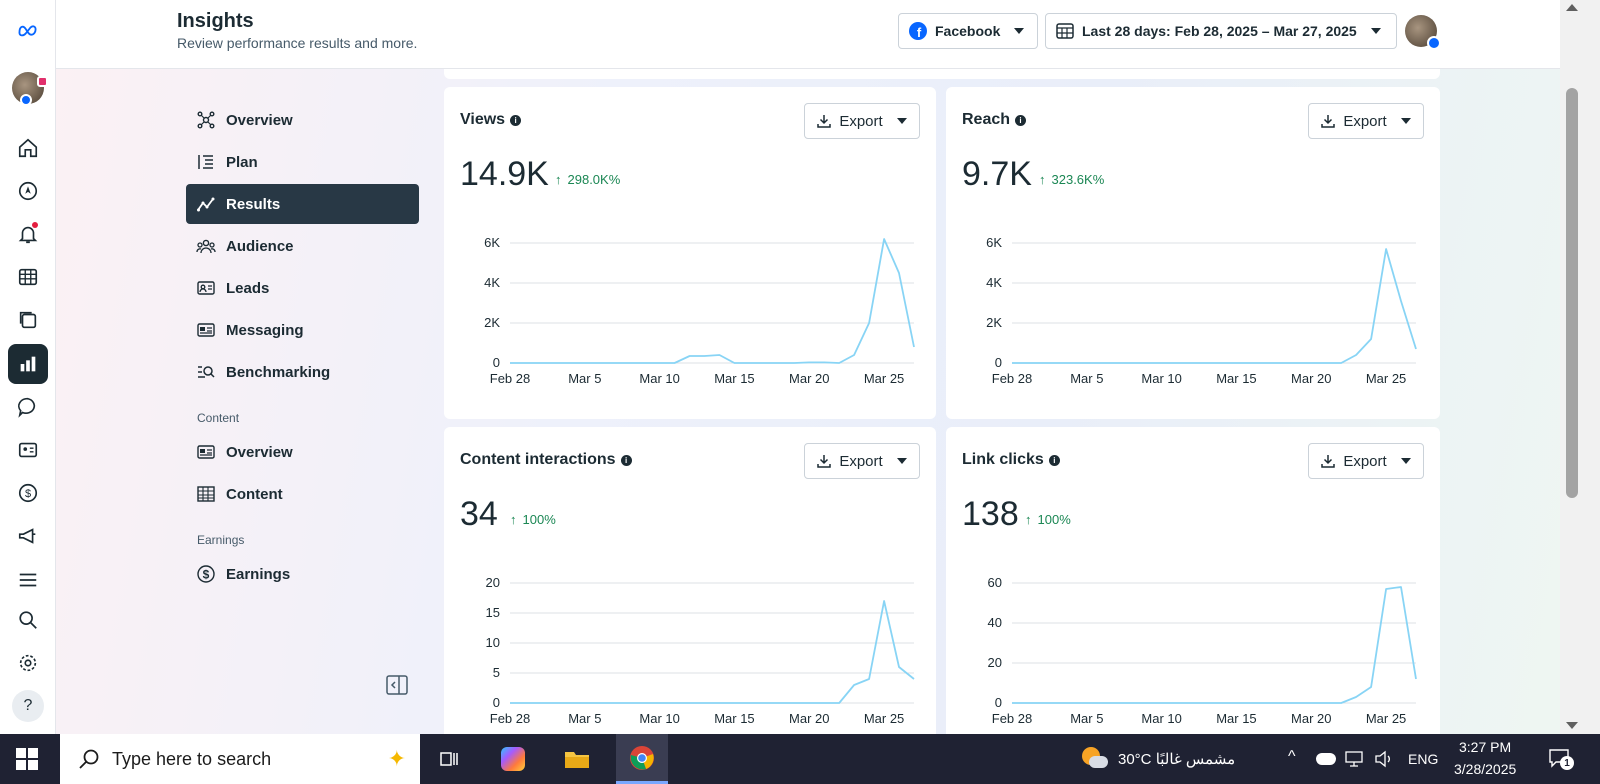 This screenshot has width=1600, height=784. What do you see at coordinates (28, 620) in the screenshot?
I see `search-icon` at bounding box center [28, 620].